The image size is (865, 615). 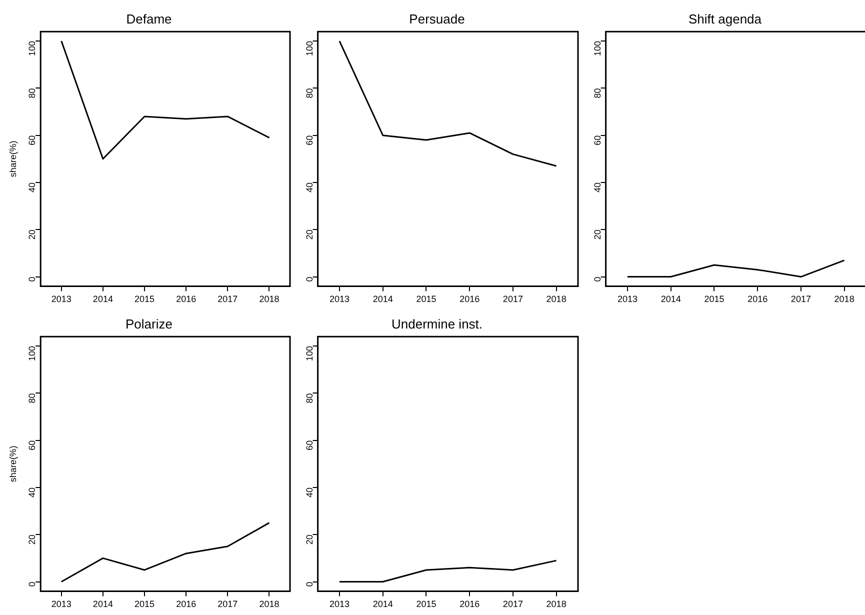 I want to click on chart-title: Shift agenda, so click(x=725, y=18).